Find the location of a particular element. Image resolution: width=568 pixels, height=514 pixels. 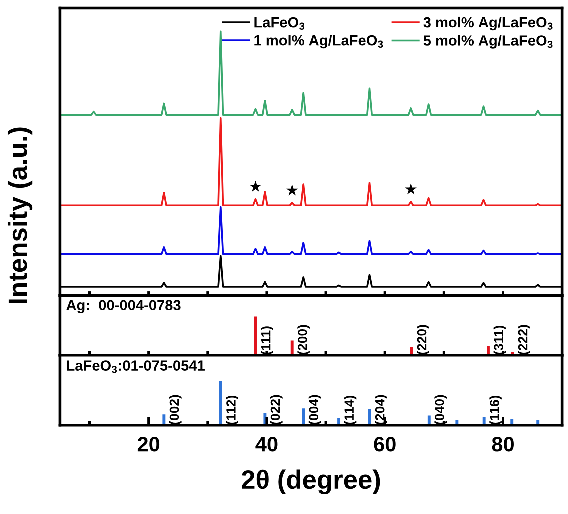

annotation: (002) is located at coordinates (175, 410).